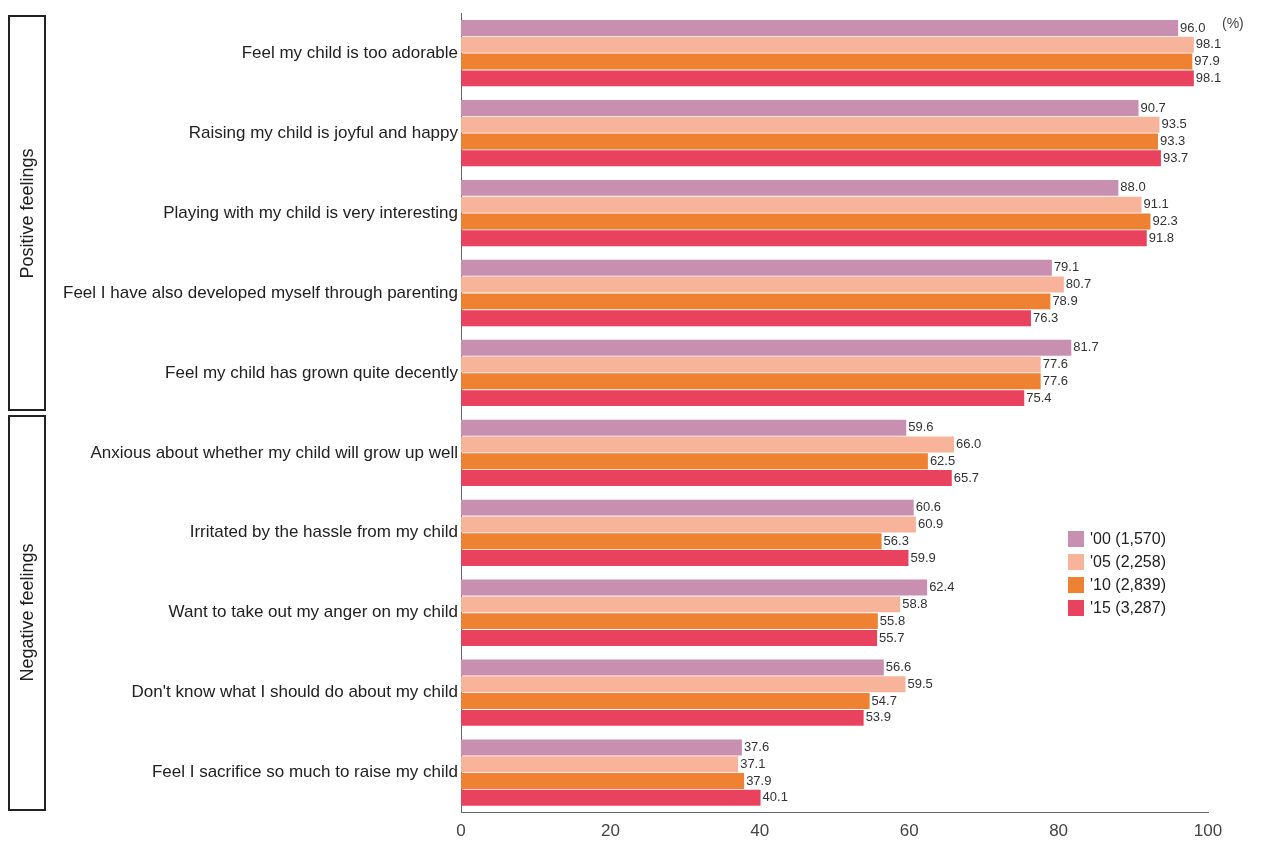  Describe the element at coordinates (312, 372) in the screenshot. I see `y-tick-label: Feel my child has grown quite decently` at that location.